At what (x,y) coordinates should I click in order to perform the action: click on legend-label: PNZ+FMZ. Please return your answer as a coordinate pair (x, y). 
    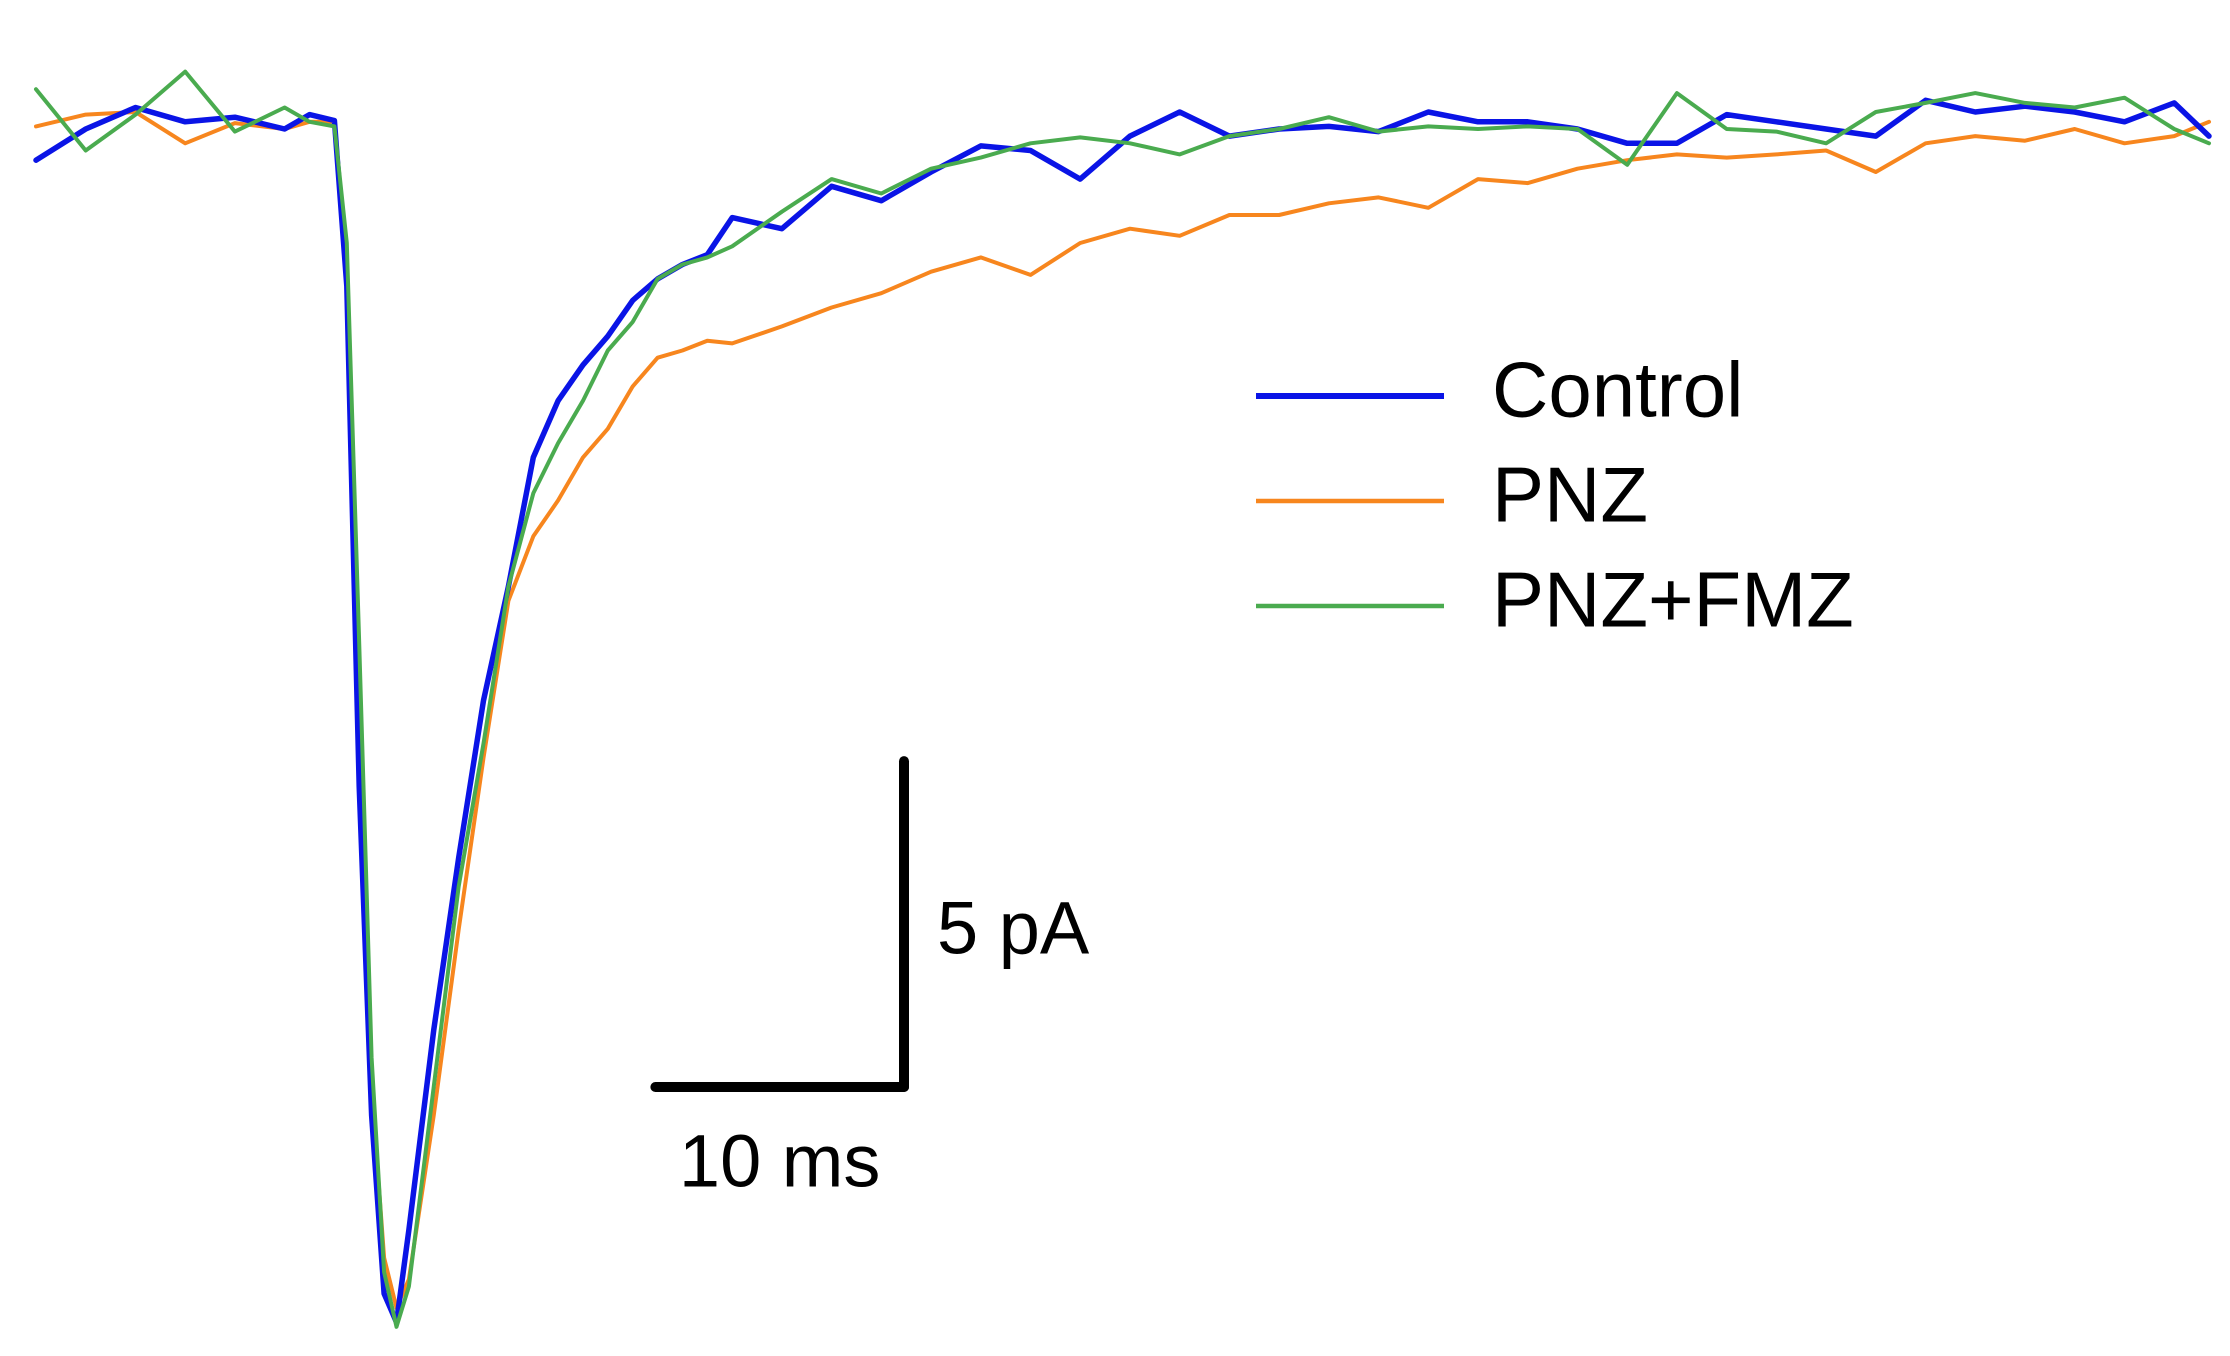
    Looking at the image, I should click on (1673, 600).